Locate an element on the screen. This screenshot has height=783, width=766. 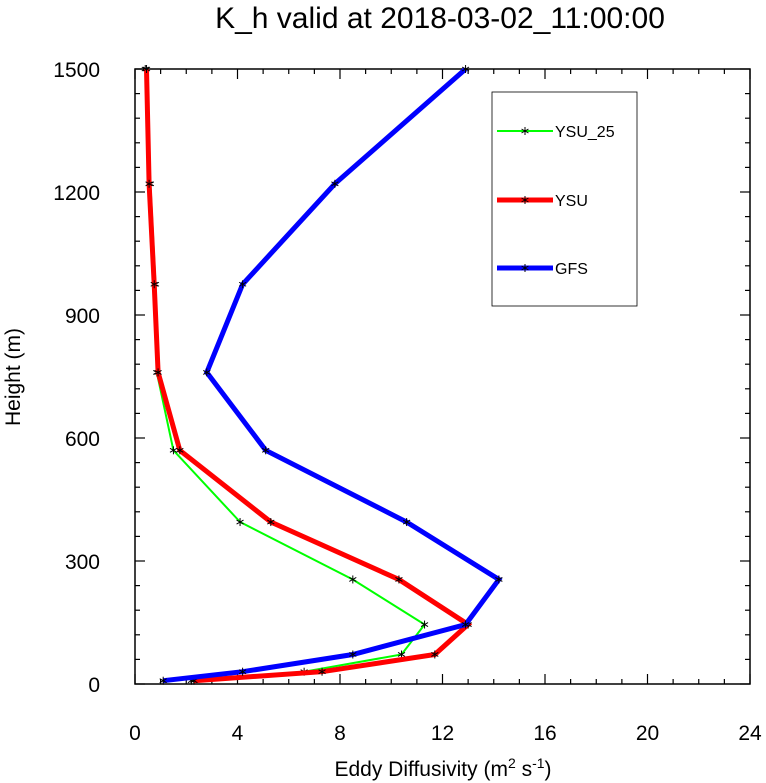
x-tick-label: 8 is located at coordinates (340, 733).